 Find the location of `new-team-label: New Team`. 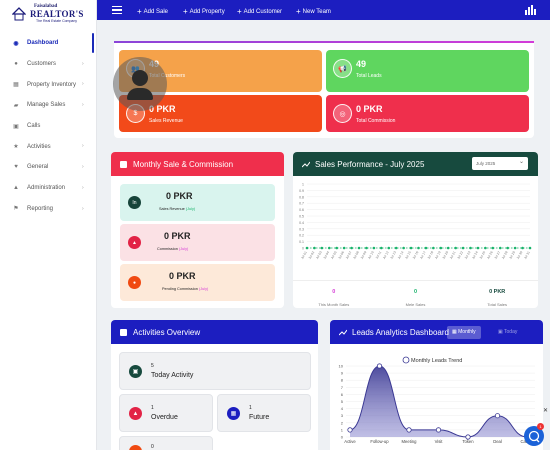

new-team-label: New Team is located at coordinates (316, 12).